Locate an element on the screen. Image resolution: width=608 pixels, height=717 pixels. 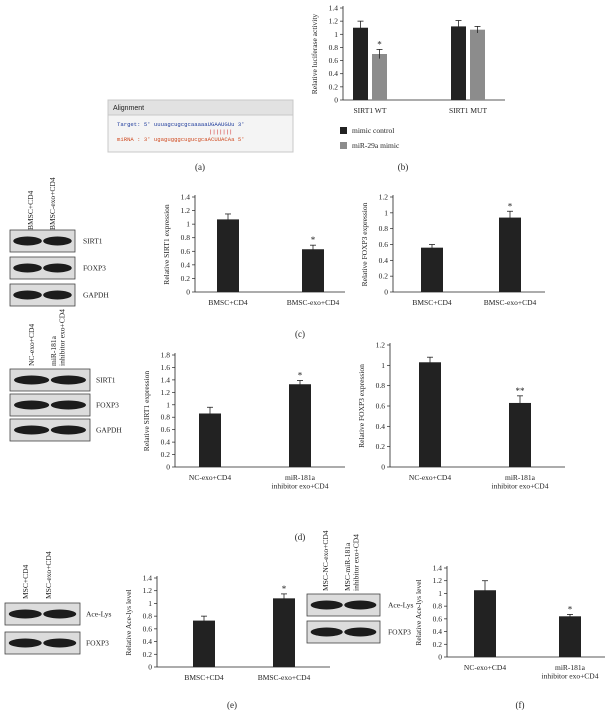
lane-label: miR-181ainhibitor exo+CD4 is located at coordinates (58, 337).